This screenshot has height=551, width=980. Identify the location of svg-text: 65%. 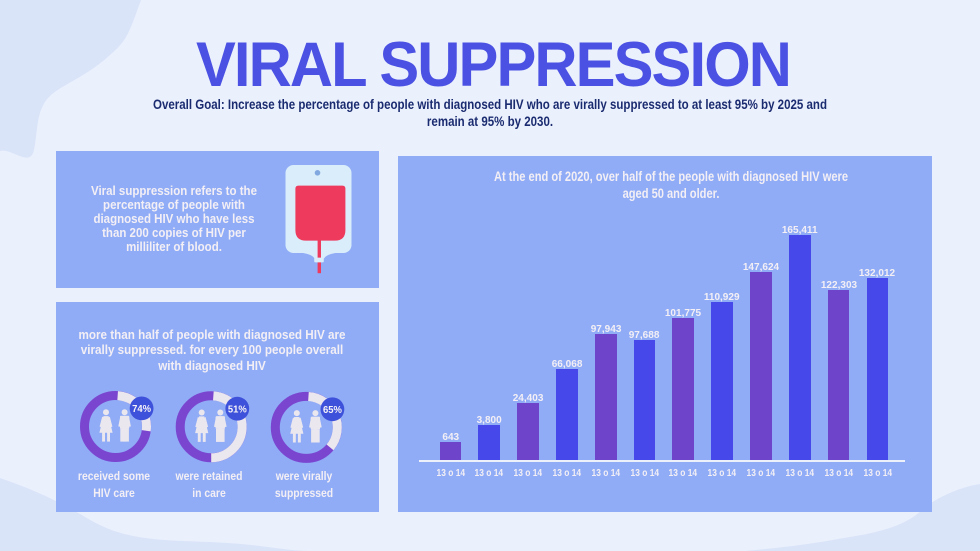
(332, 411).